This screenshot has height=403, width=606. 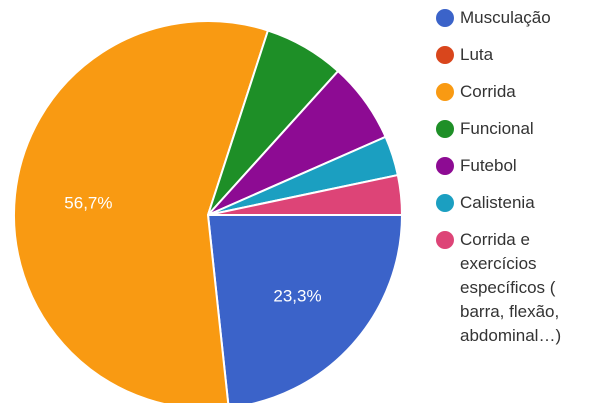 What do you see at coordinates (88, 203) in the screenshot?
I see `slice-value-label-2: 56,7%` at bounding box center [88, 203].